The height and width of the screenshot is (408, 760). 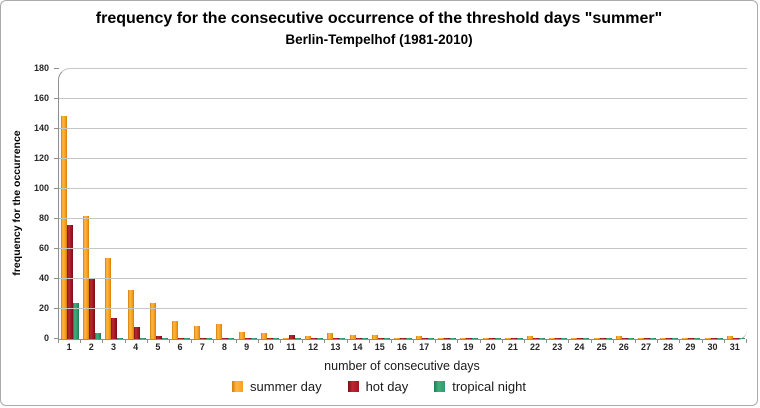 What do you see at coordinates (46, 338) in the screenshot?
I see `y-tick-label: 0` at bounding box center [46, 338].